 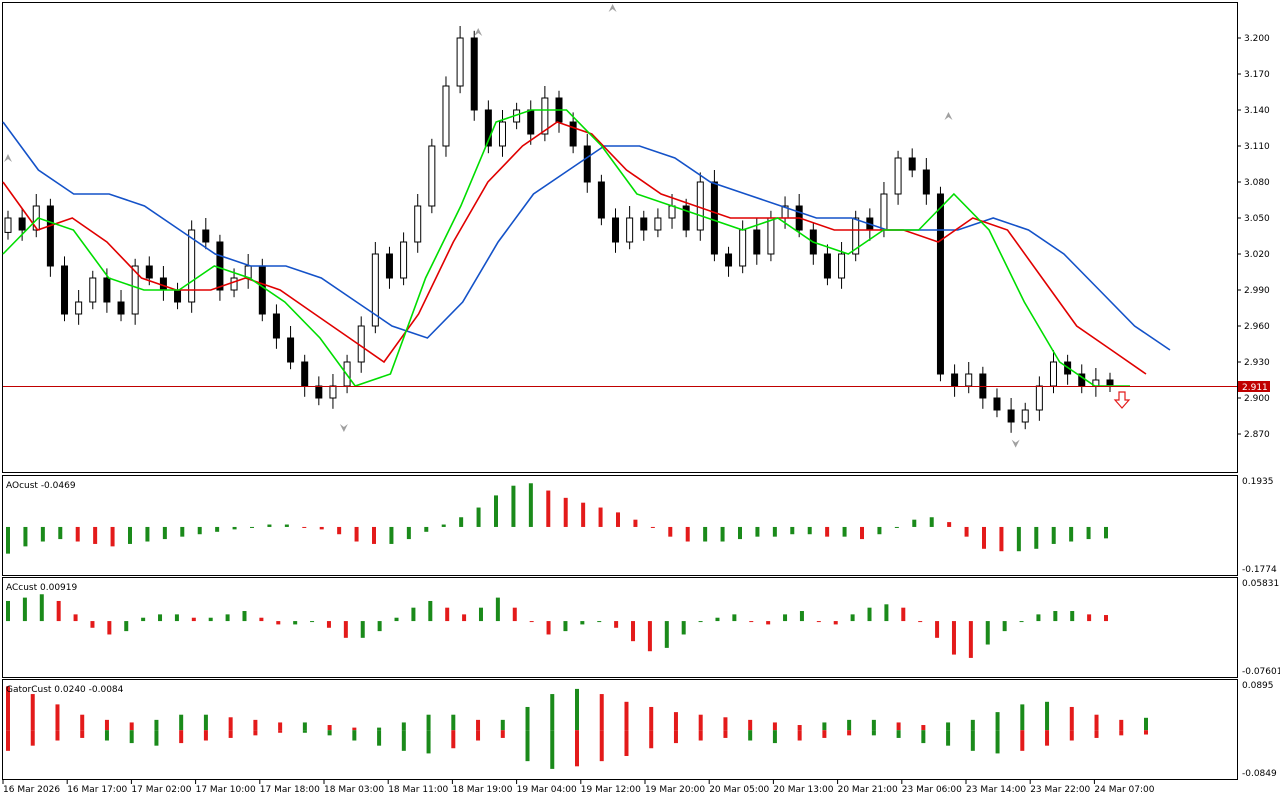 What do you see at coordinates (1124, 790) in the screenshot?
I see `time-tick-label: 24 Mar 07:00` at bounding box center [1124, 790].